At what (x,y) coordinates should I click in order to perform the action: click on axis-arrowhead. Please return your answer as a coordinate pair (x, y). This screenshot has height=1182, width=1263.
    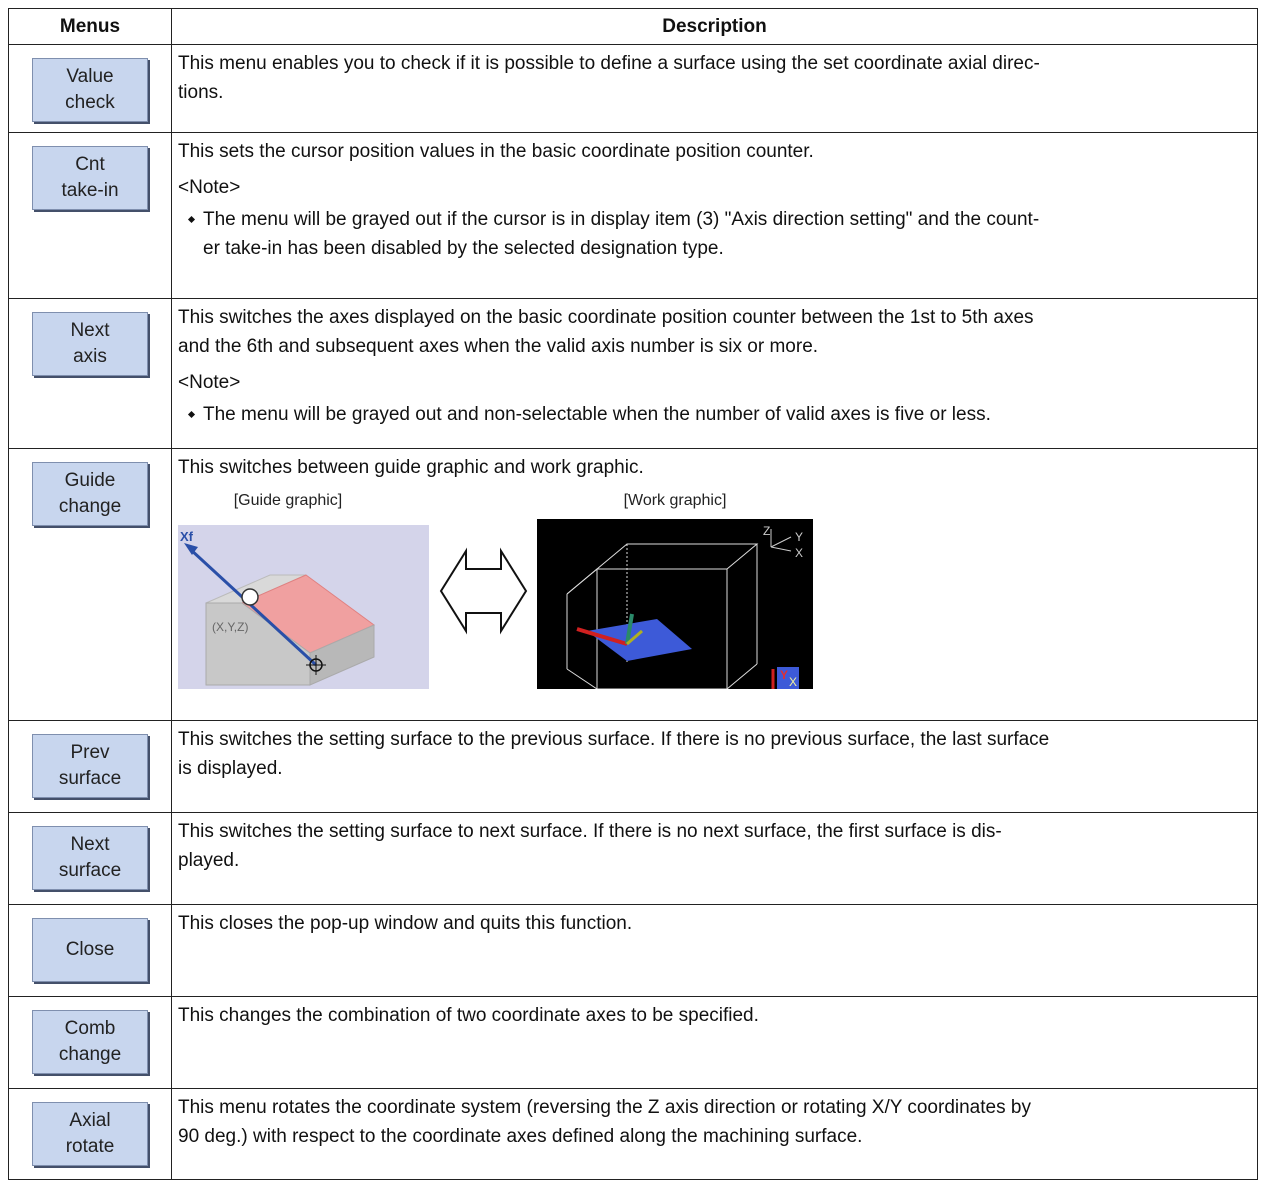
    Looking at the image, I should click on (191, 549).